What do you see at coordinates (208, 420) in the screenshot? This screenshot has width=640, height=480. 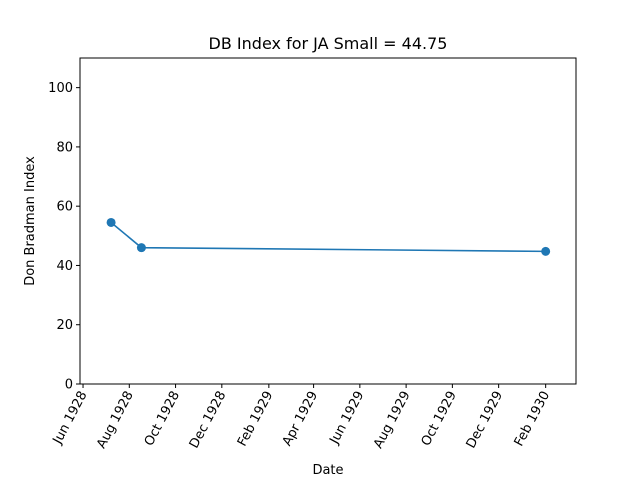 I see `x-tick-label: Dec 1928` at bounding box center [208, 420].